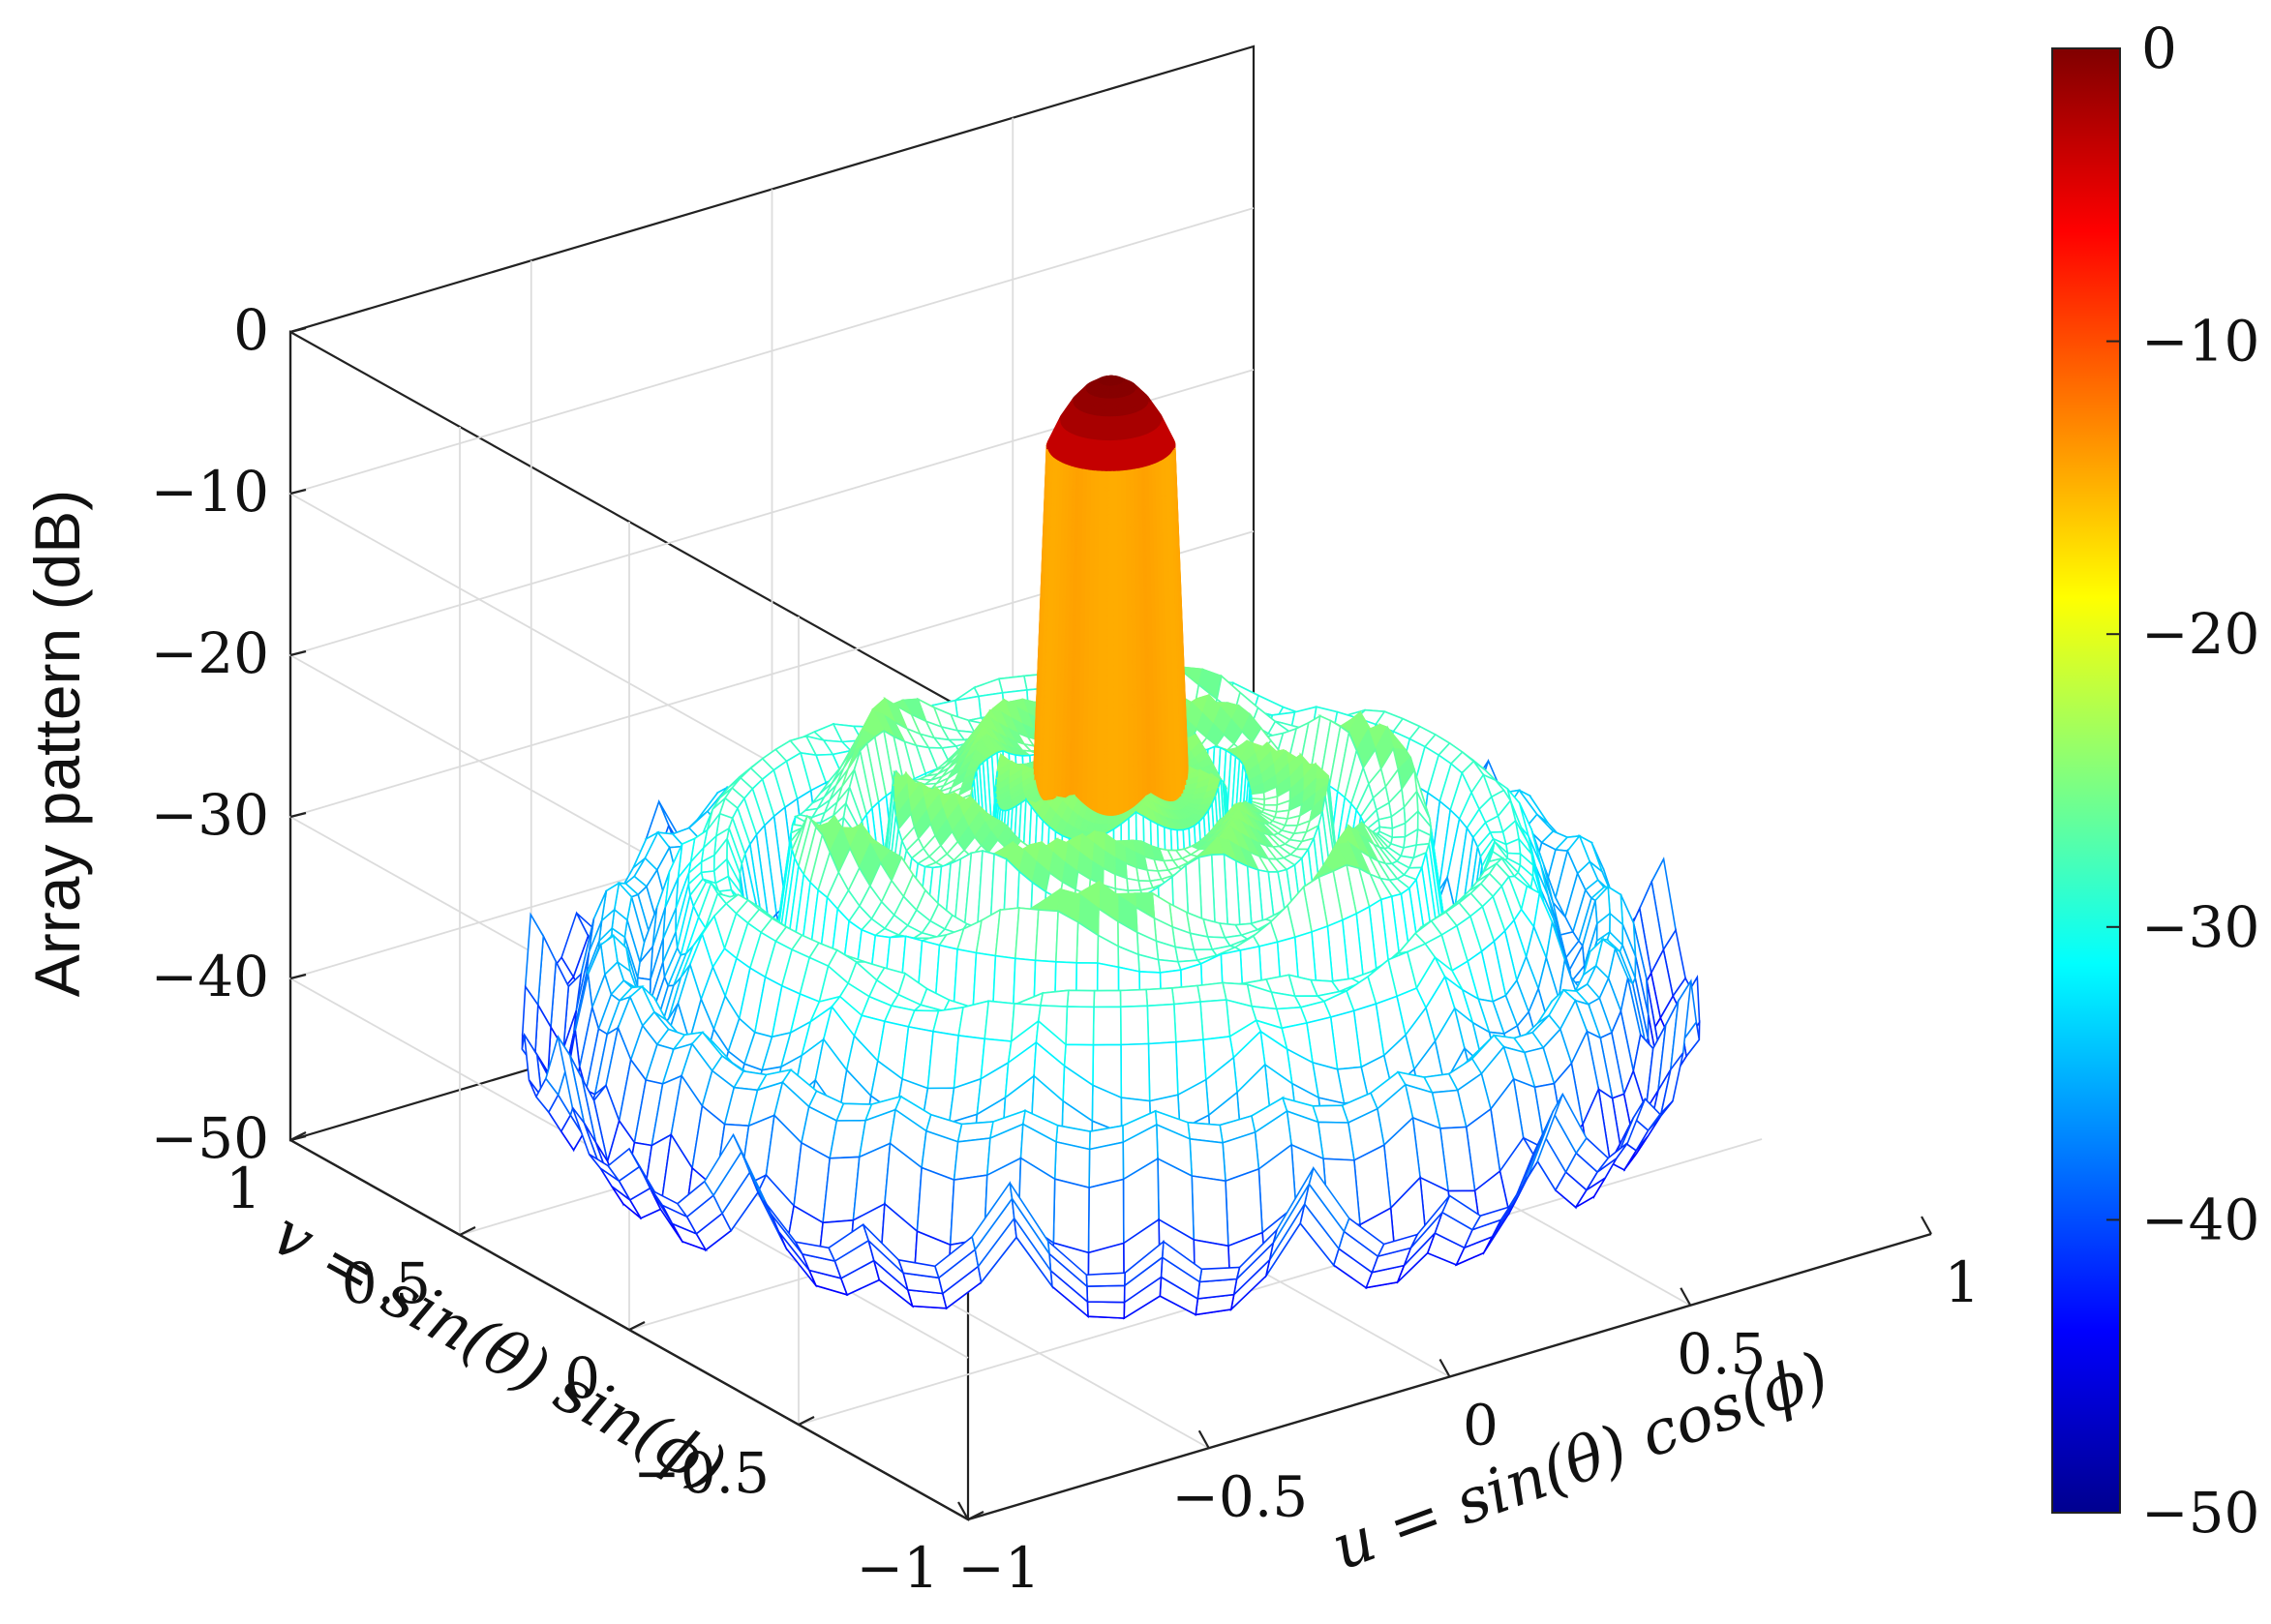 The image size is (2271, 1624). I want to click on z-tick-label: −20, so click(210, 653).